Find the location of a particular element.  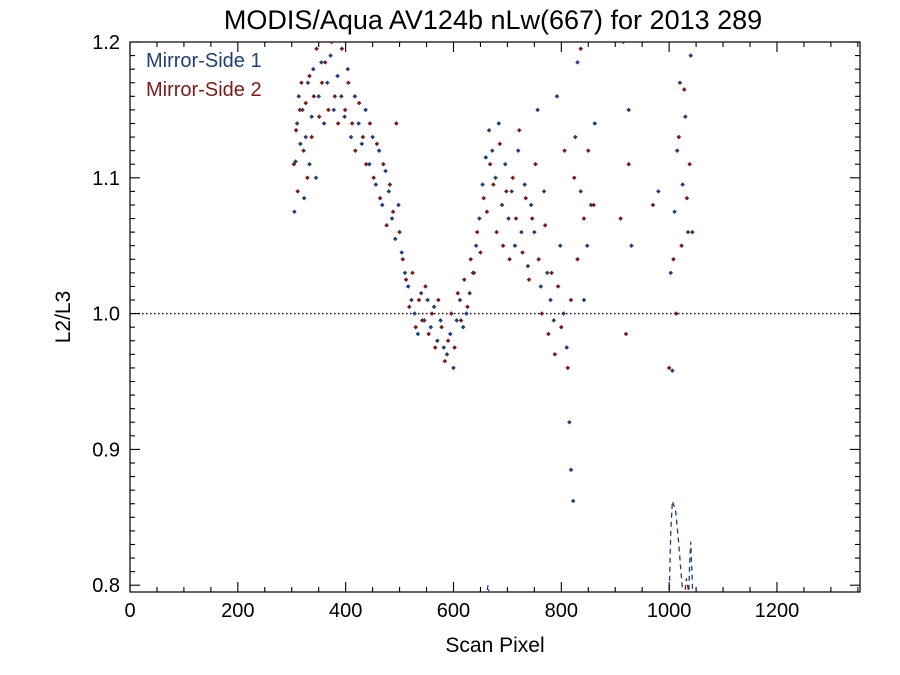

legend: Mirror-Side 1 Mirror-Side 2 is located at coordinates (204, 75).